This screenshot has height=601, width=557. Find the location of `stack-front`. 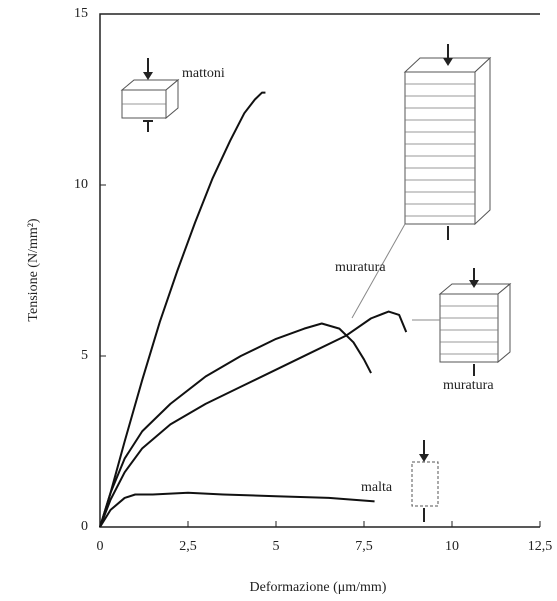

stack-front is located at coordinates (469, 328).